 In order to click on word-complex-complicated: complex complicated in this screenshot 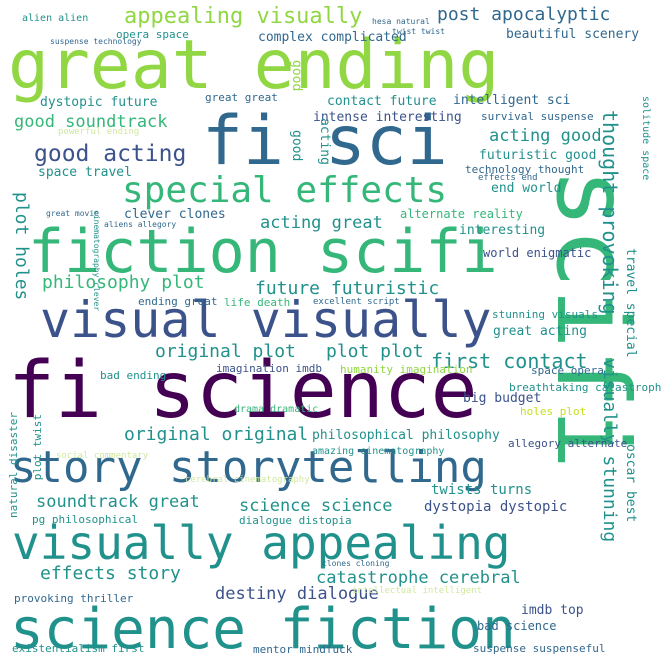, I will do `click(332, 37)`.